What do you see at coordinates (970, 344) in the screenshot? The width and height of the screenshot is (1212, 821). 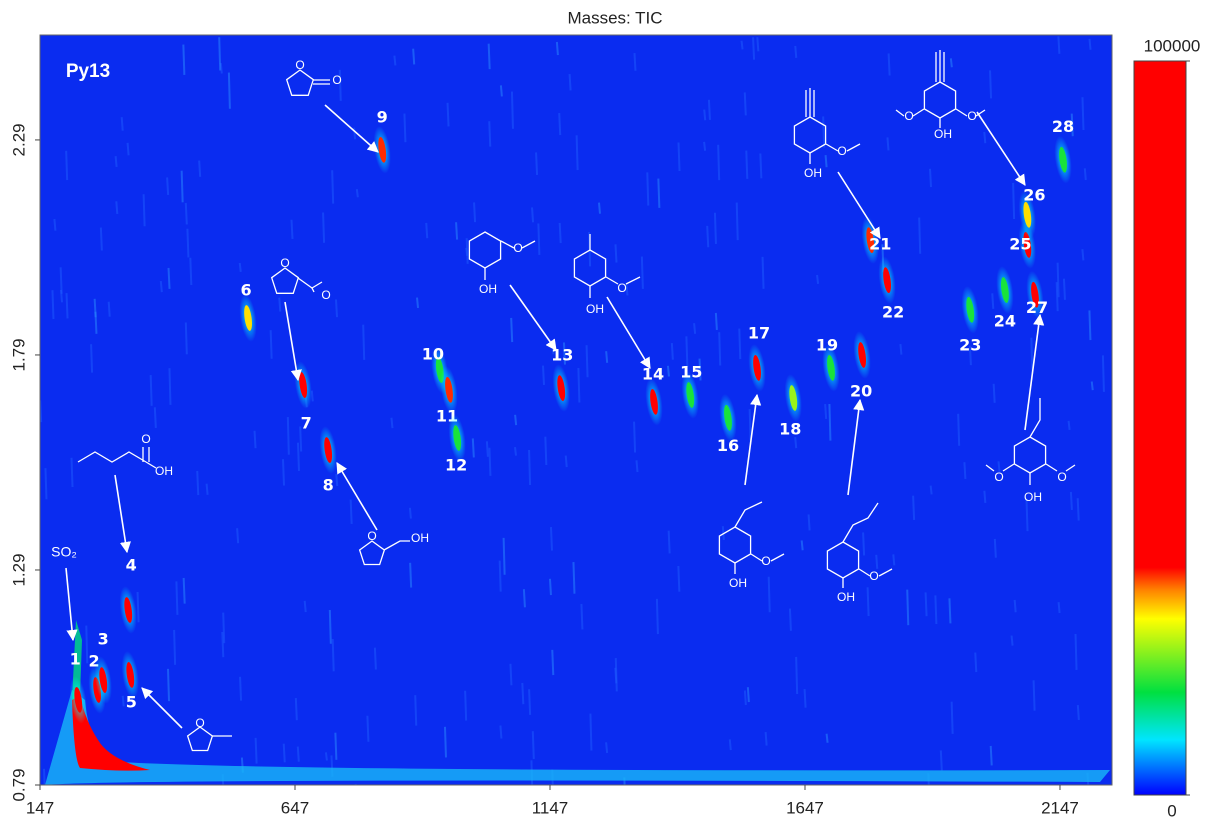 I see `peak-label: 23` at bounding box center [970, 344].